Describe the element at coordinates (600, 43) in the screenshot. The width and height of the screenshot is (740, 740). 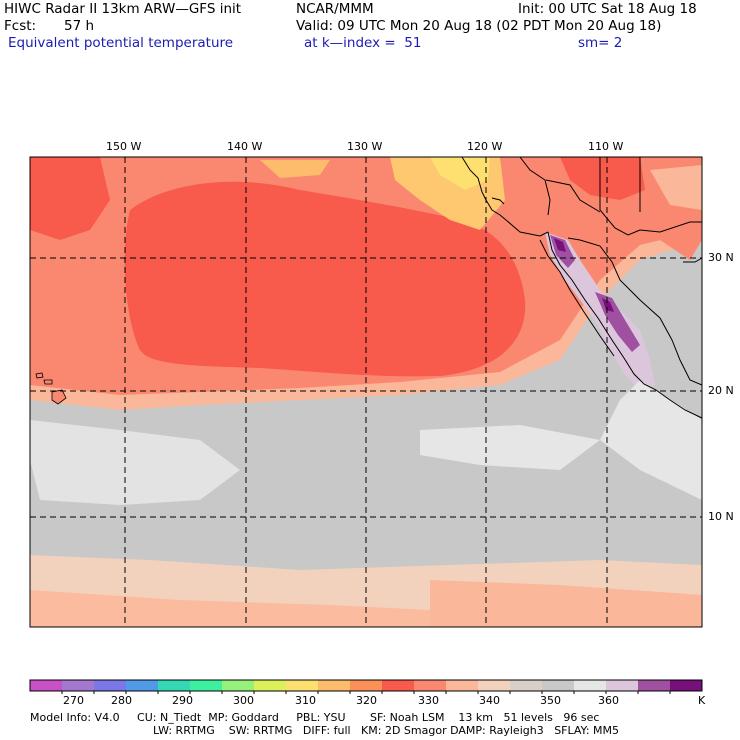
I see `smoothing: sm= 2` at that location.